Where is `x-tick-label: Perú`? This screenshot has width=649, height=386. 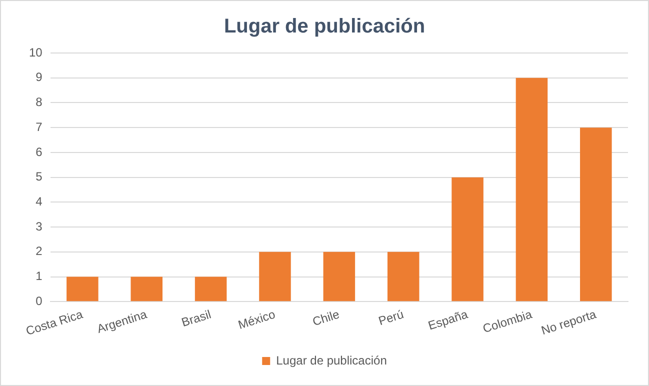 x-tick-label: Perú is located at coordinates (391, 317).